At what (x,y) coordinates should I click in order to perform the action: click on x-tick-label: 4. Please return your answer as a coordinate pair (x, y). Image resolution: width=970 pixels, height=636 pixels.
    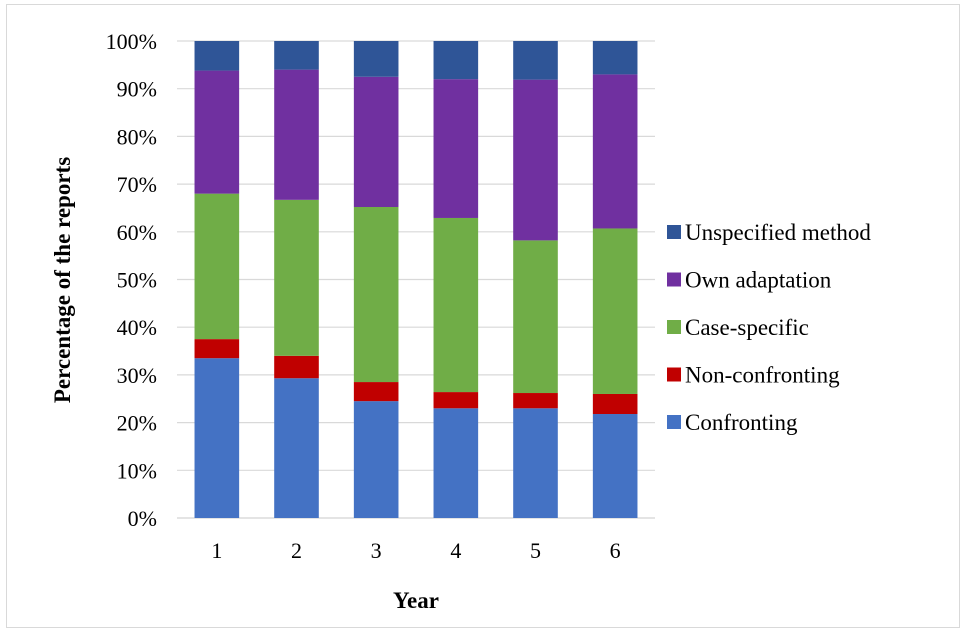
    Looking at the image, I should click on (455, 550).